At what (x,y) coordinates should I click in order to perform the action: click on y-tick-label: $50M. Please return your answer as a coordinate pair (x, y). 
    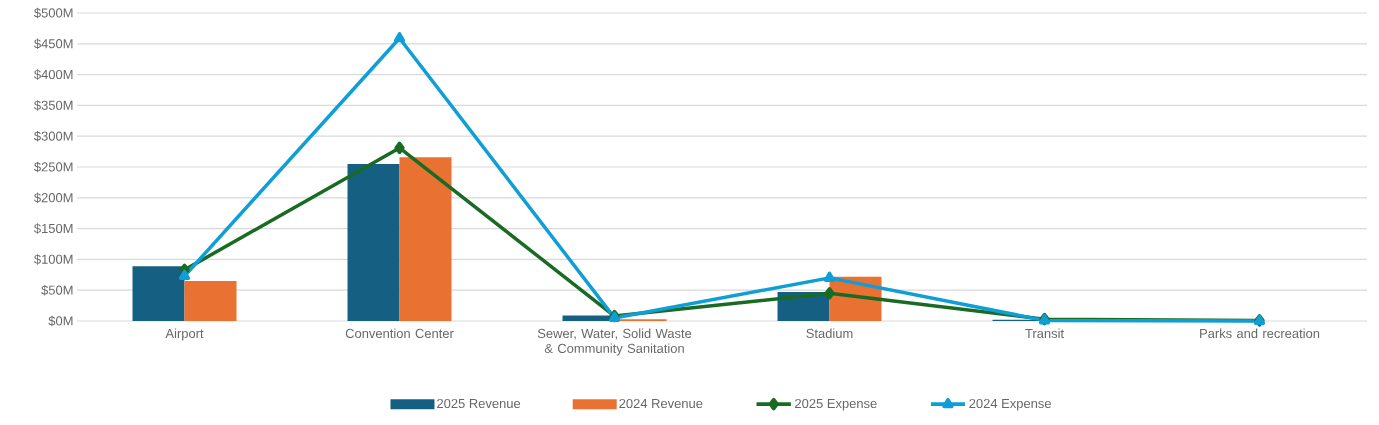
    Looking at the image, I should click on (57, 290).